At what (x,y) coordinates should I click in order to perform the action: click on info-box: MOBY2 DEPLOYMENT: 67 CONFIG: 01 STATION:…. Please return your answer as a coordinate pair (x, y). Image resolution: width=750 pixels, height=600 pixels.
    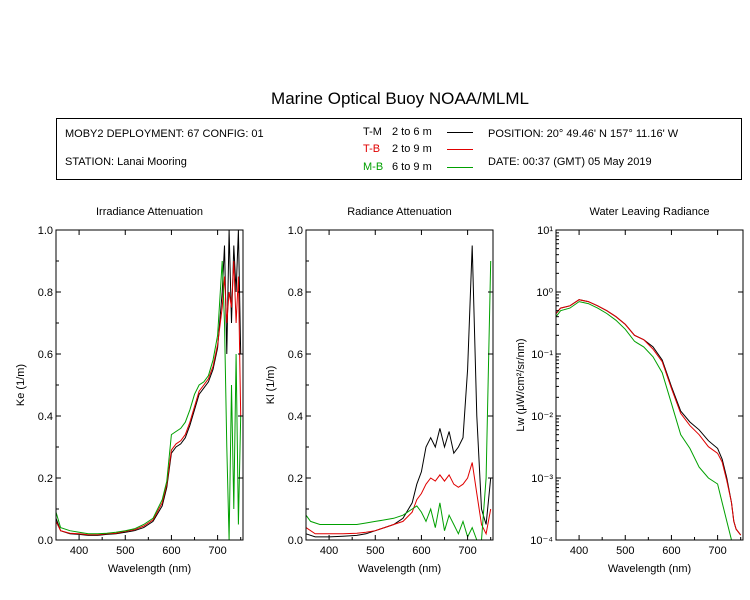
    Looking at the image, I should click on (399, 149).